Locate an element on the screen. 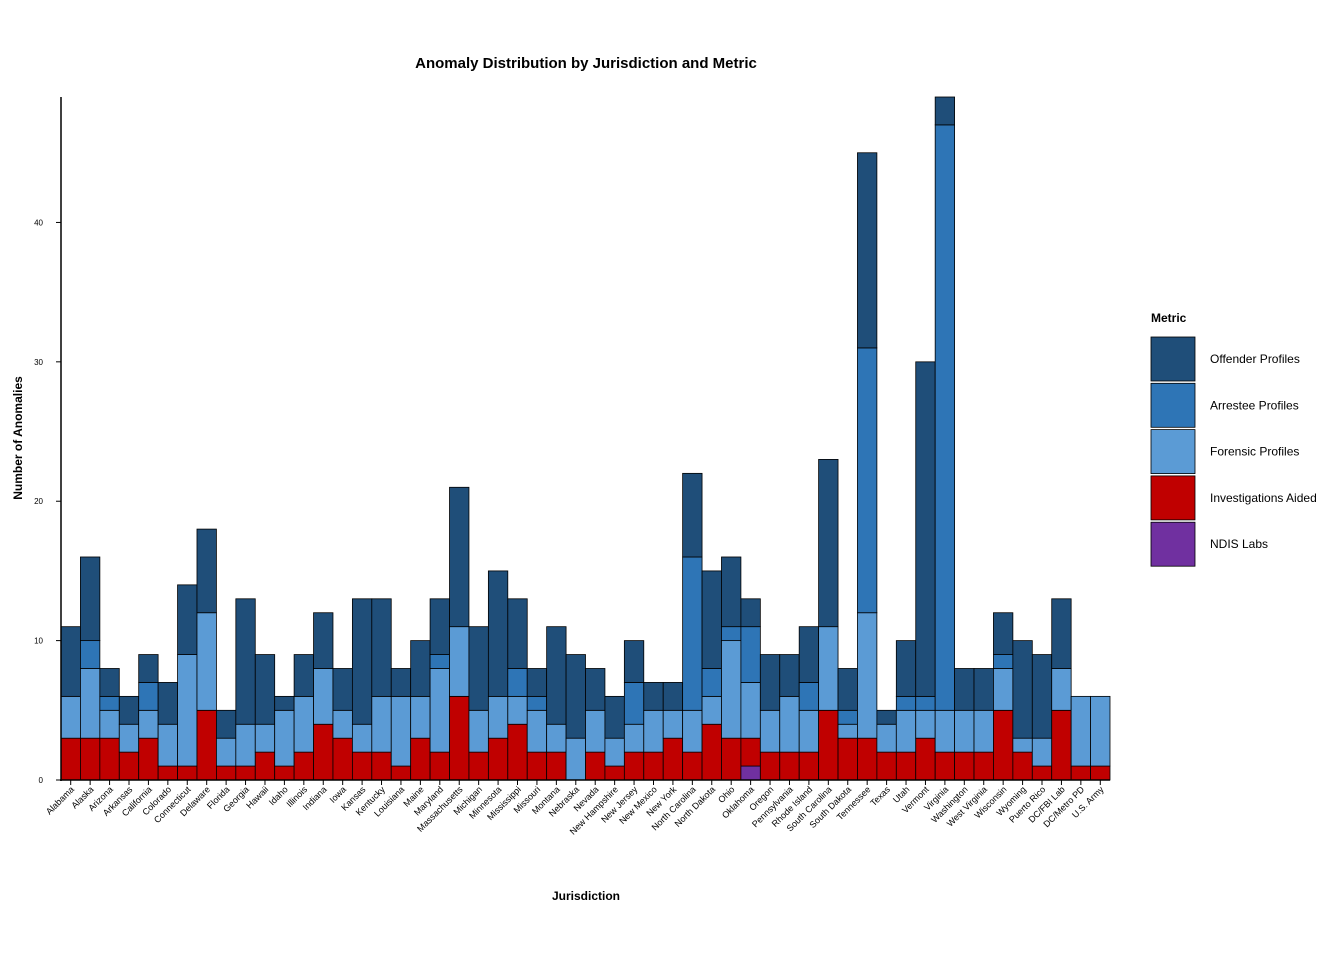 This screenshot has width=1344, height=960. bar-rhode-island-forensic-profiles is located at coordinates (809, 731).